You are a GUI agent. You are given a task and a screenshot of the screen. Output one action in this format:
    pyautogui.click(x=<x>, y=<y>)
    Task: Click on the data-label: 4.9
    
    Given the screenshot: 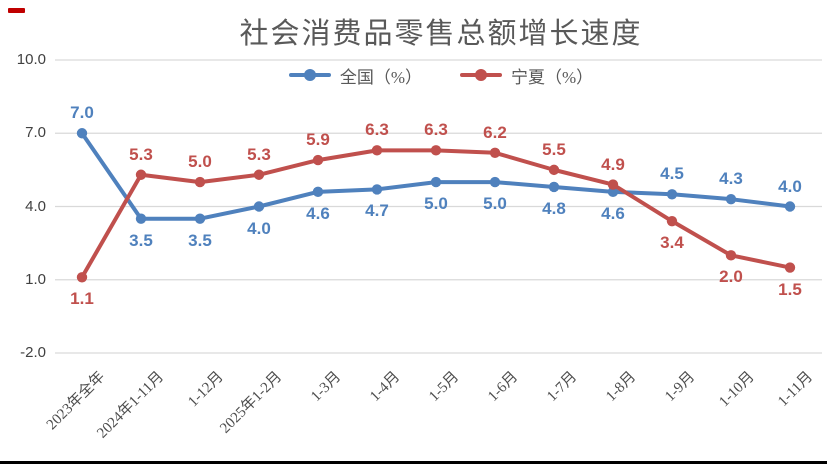 What is the action you would take?
    pyautogui.click(x=613, y=164)
    